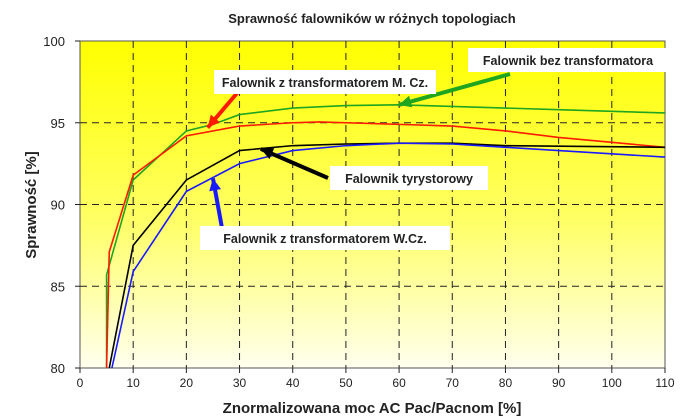 Image resolution: width=693 pixels, height=417 pixels. What do you see at coordinates (58, 368) in the screenshot?
I see `y-tick-label: 80` at bounding box center [58, 368].